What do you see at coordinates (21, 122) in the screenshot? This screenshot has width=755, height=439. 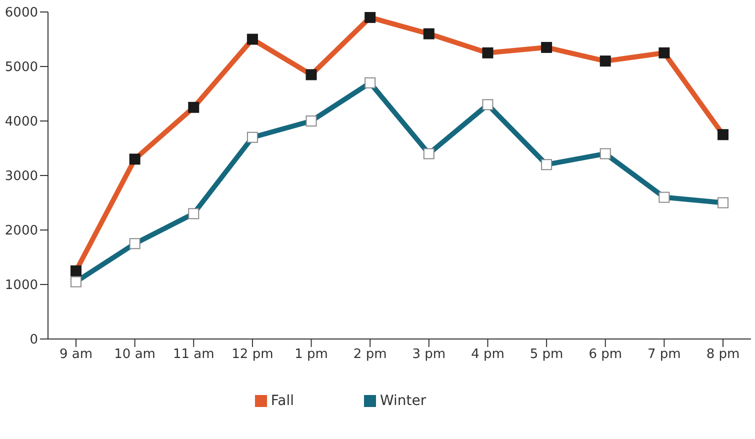 I see `y-tick-label: 4000` at bounding box center [21, 122].